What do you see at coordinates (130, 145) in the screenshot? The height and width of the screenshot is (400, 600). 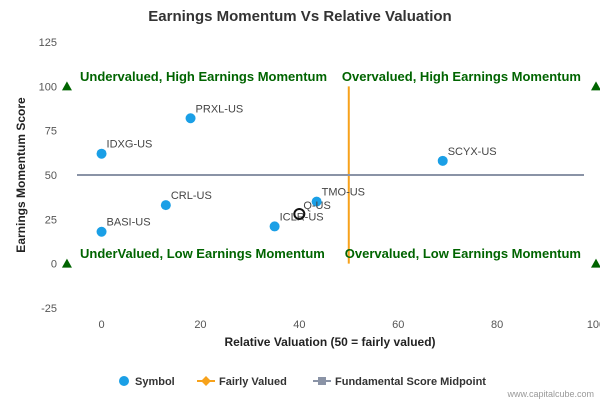 I see `data-point-label: IDXG-US` at bounding box center [130, 145].